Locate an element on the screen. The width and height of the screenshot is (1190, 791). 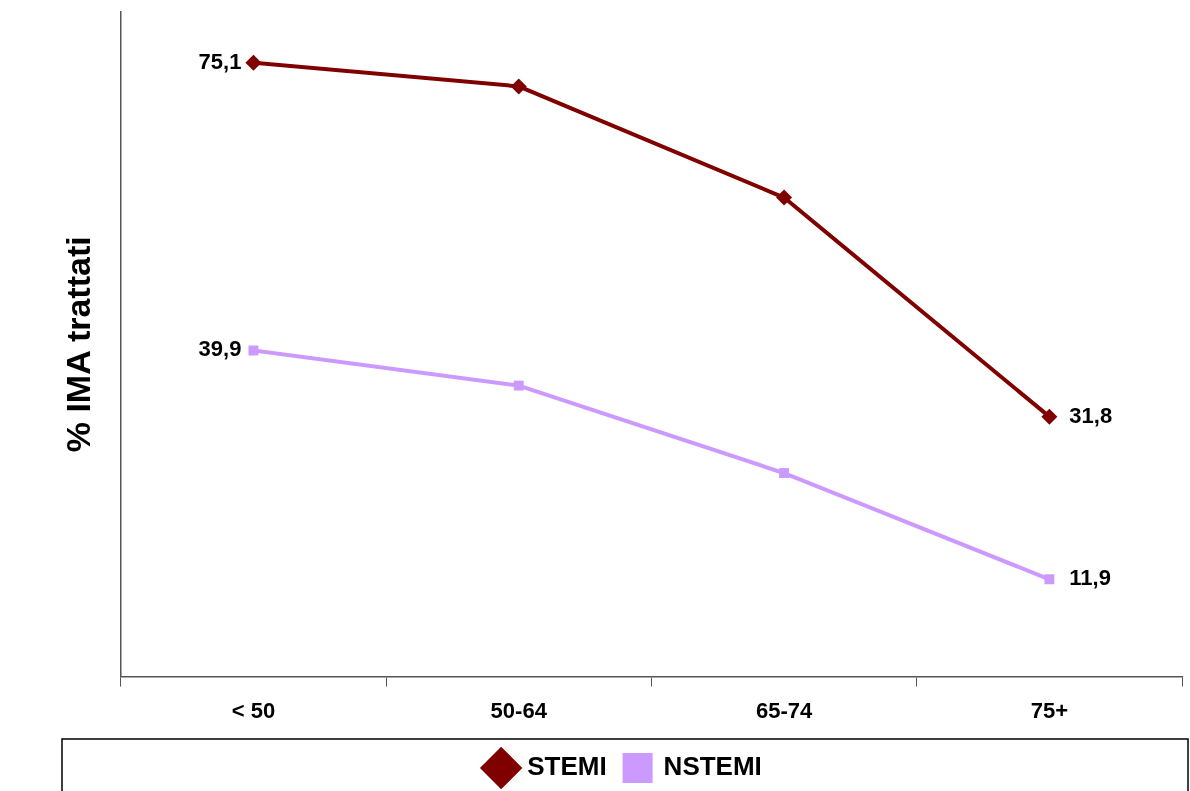
x-tick-label: < 50 is located at coordinates (253, 710).